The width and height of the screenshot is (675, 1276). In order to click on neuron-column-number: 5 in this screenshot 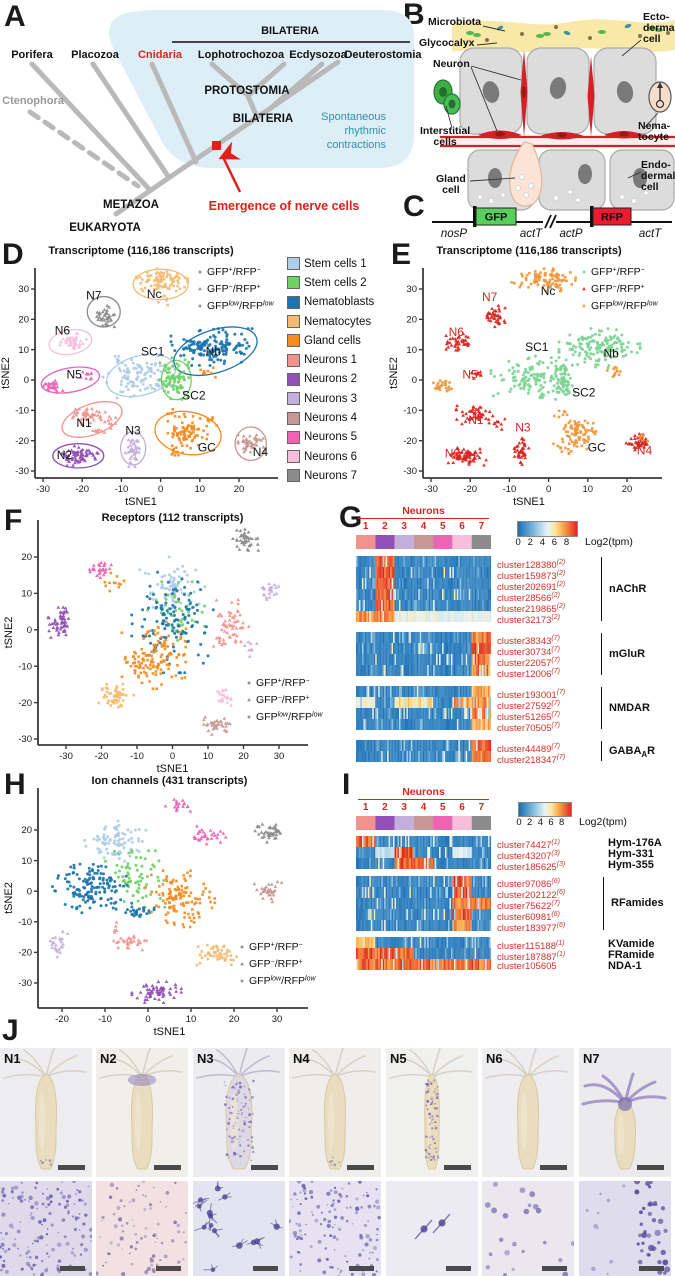, I will do `click(443, 807)`.